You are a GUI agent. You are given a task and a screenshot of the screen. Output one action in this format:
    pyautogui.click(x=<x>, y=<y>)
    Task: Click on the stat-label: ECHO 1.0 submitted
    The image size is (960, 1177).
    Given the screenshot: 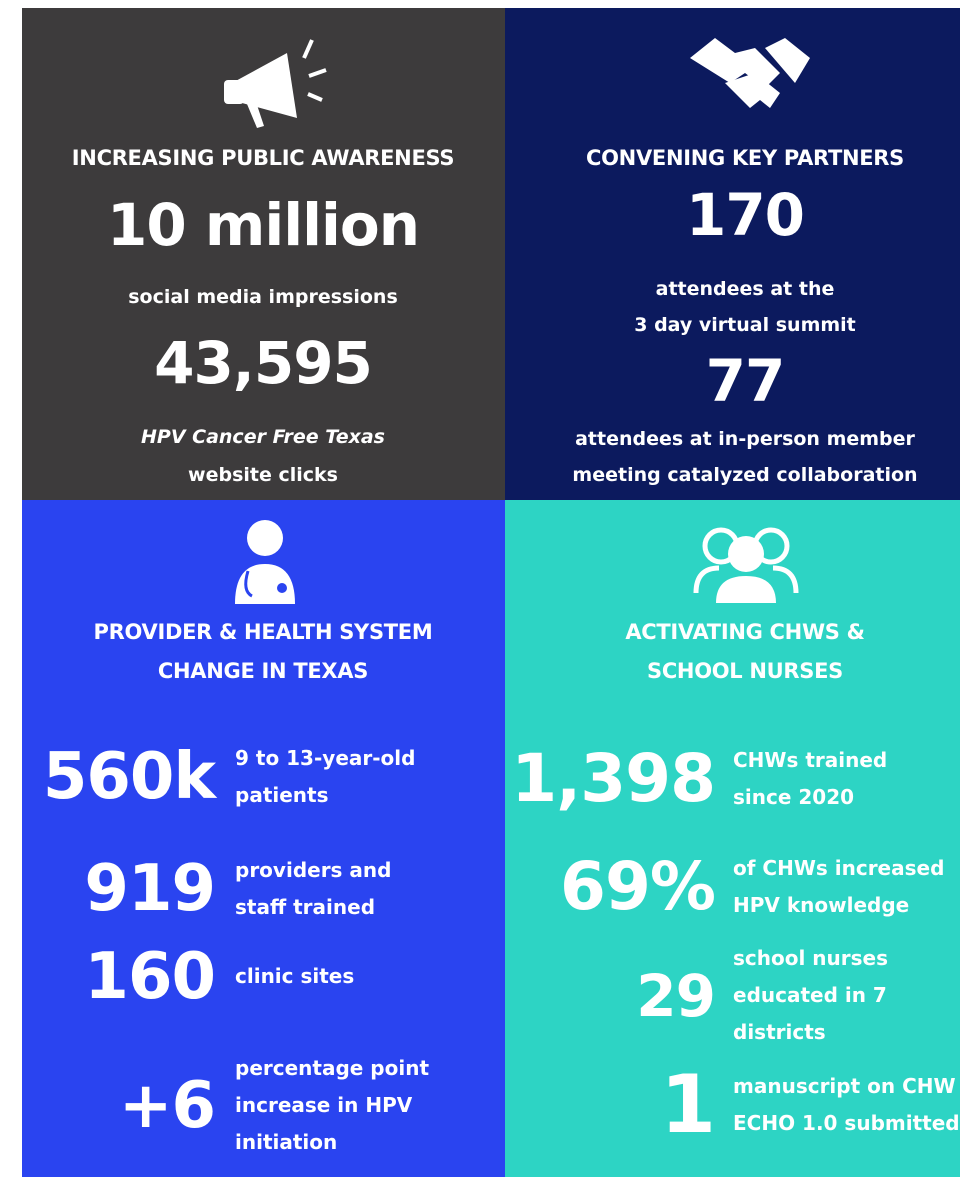 What is the action you would take?
    pyautogui.click(x=846, y=1123)
    